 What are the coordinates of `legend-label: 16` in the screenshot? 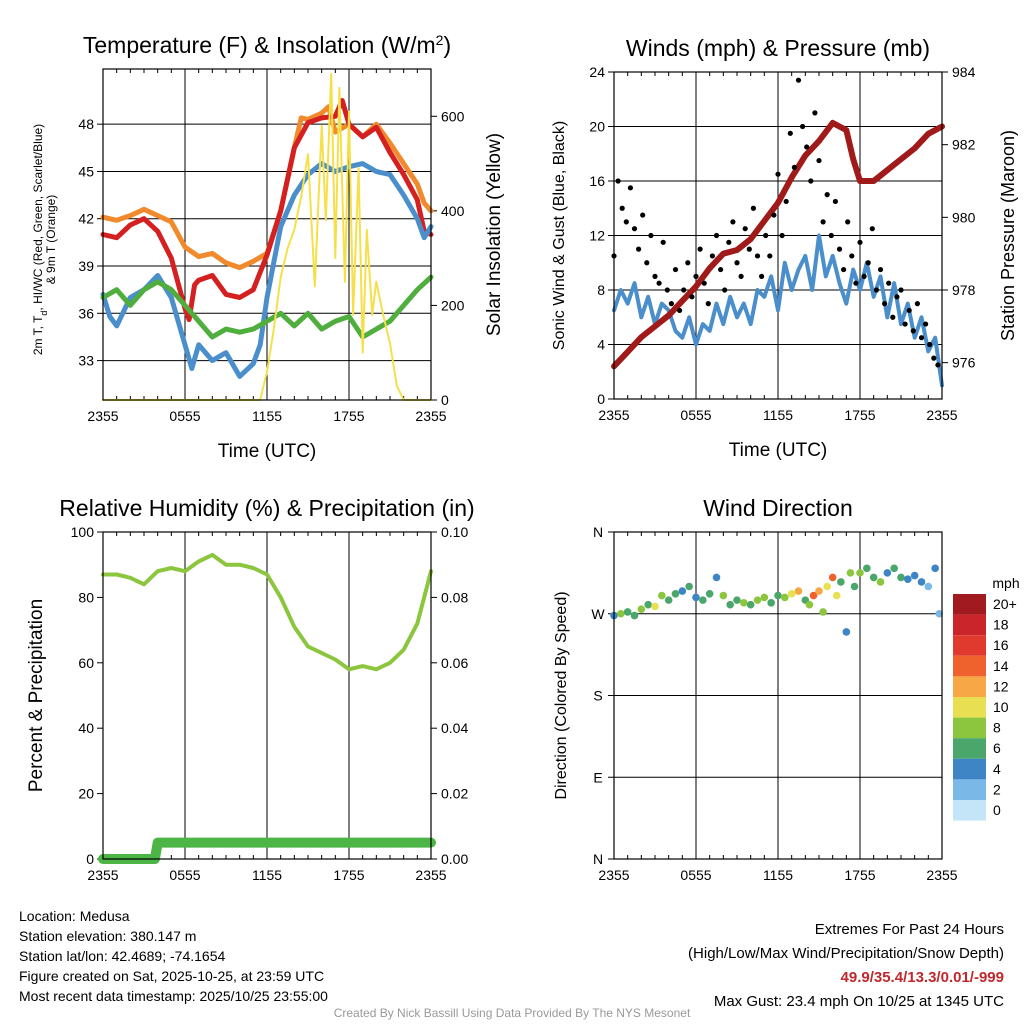 It's located at (1001, 645).